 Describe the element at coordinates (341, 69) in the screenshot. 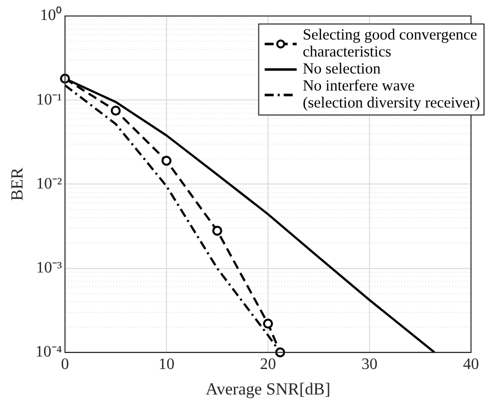

I see `legend-label: No selection` at that location.